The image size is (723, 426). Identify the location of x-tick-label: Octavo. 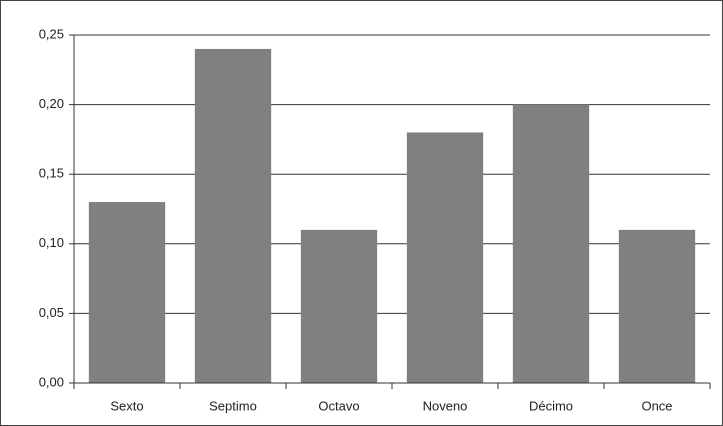
(338, 405).